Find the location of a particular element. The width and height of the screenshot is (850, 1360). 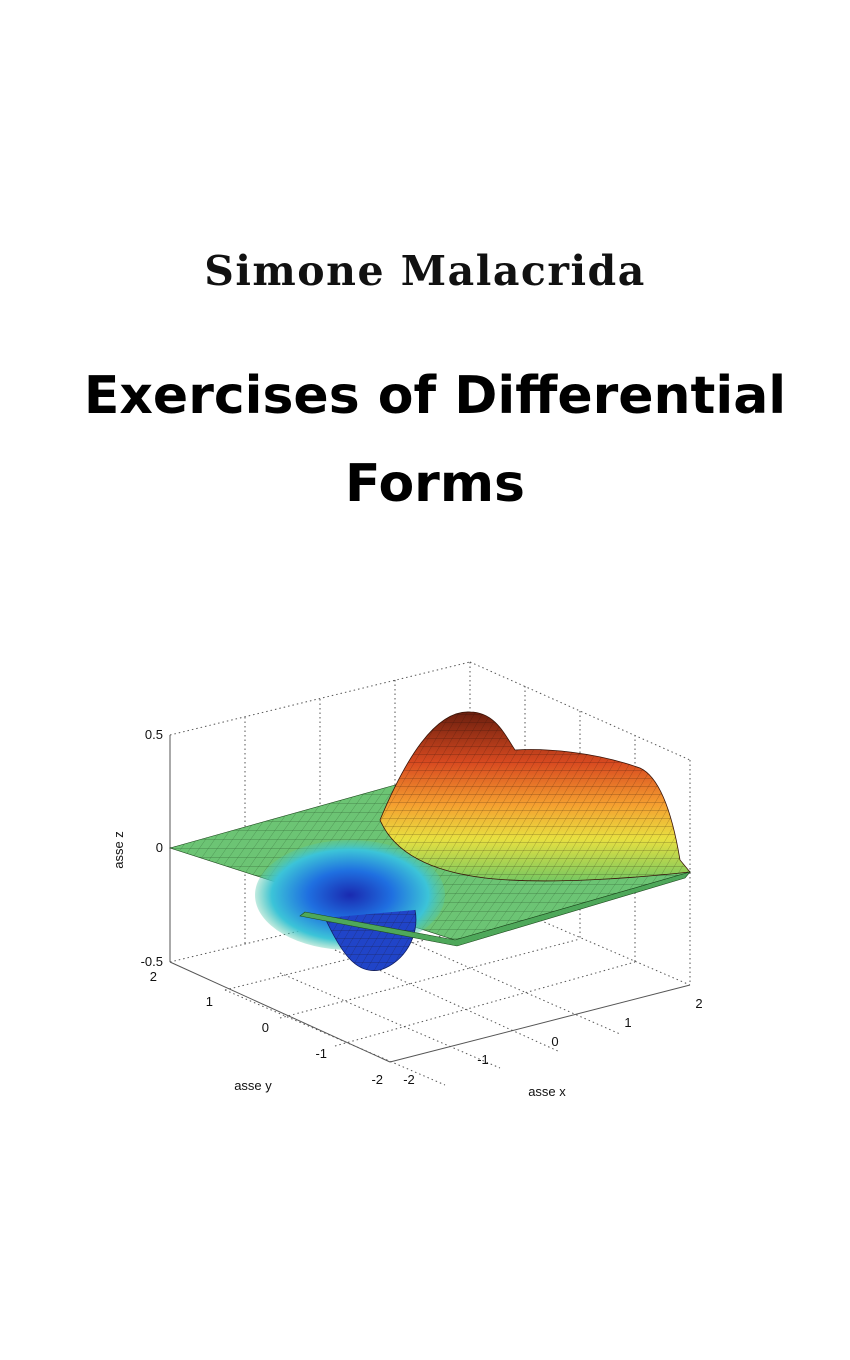

x-tick: 0 is located at coordinates (554, 1041).